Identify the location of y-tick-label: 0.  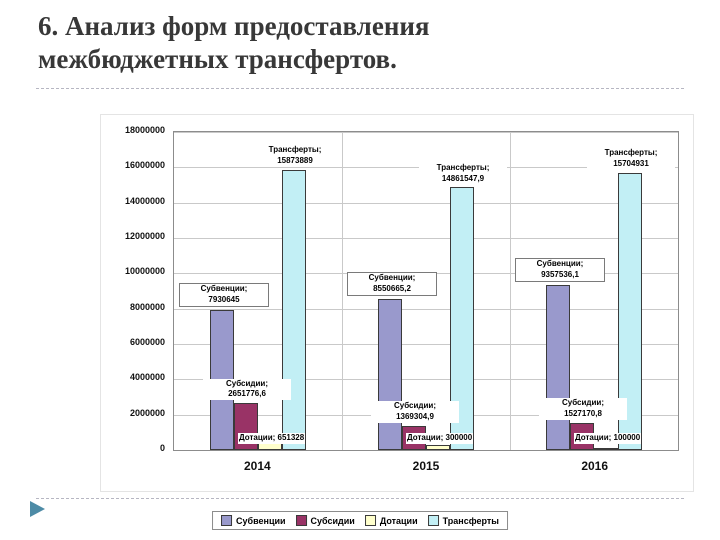
(162, 448).